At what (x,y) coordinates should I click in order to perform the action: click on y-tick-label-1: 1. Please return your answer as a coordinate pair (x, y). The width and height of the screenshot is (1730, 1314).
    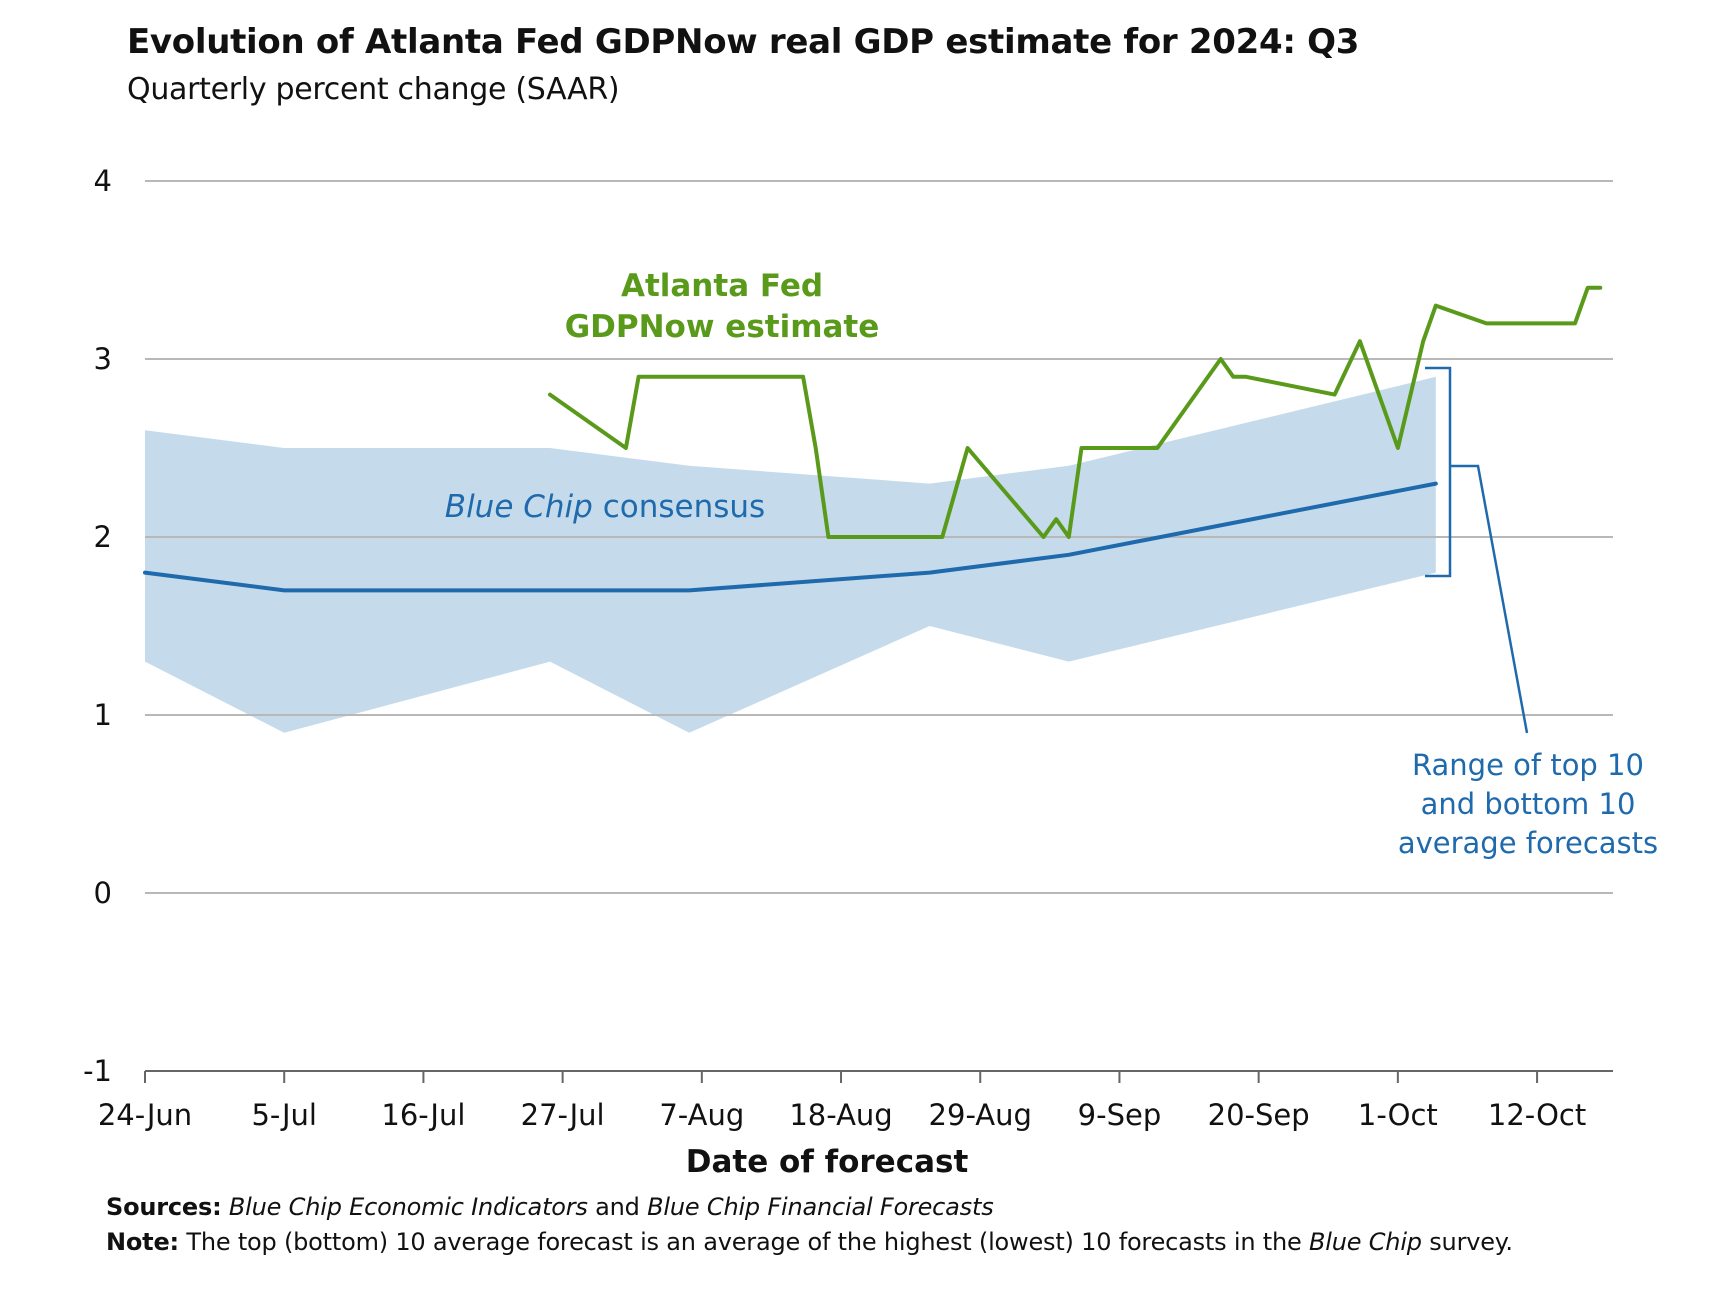
    Looking at the image, I should click on (103, 715).